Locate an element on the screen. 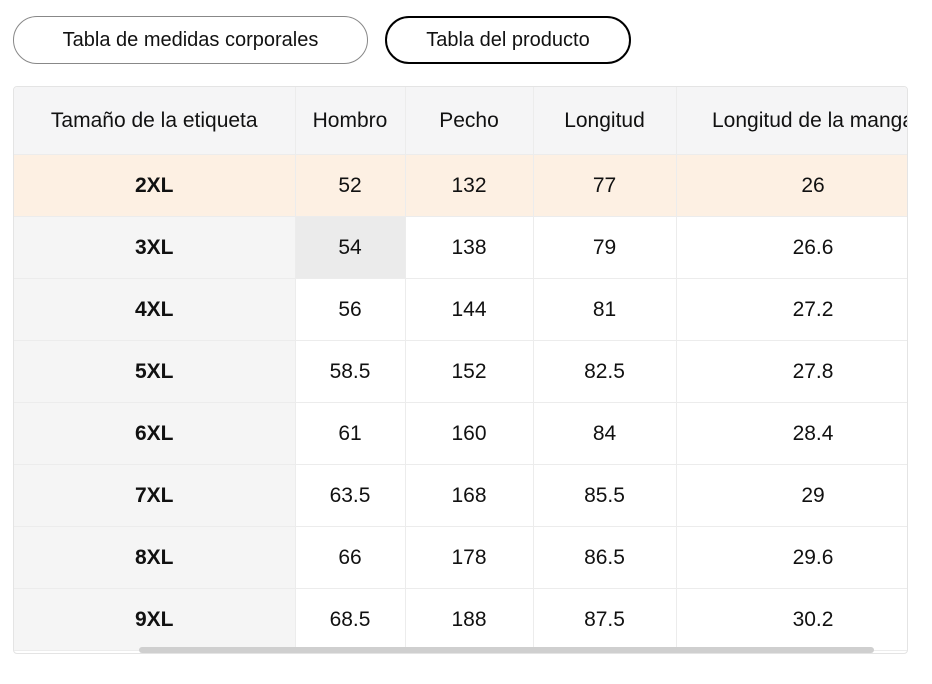 The width and height of the screenshot is (932, 684). measure-cell: 30.2 is located at coordinates (791, 619).